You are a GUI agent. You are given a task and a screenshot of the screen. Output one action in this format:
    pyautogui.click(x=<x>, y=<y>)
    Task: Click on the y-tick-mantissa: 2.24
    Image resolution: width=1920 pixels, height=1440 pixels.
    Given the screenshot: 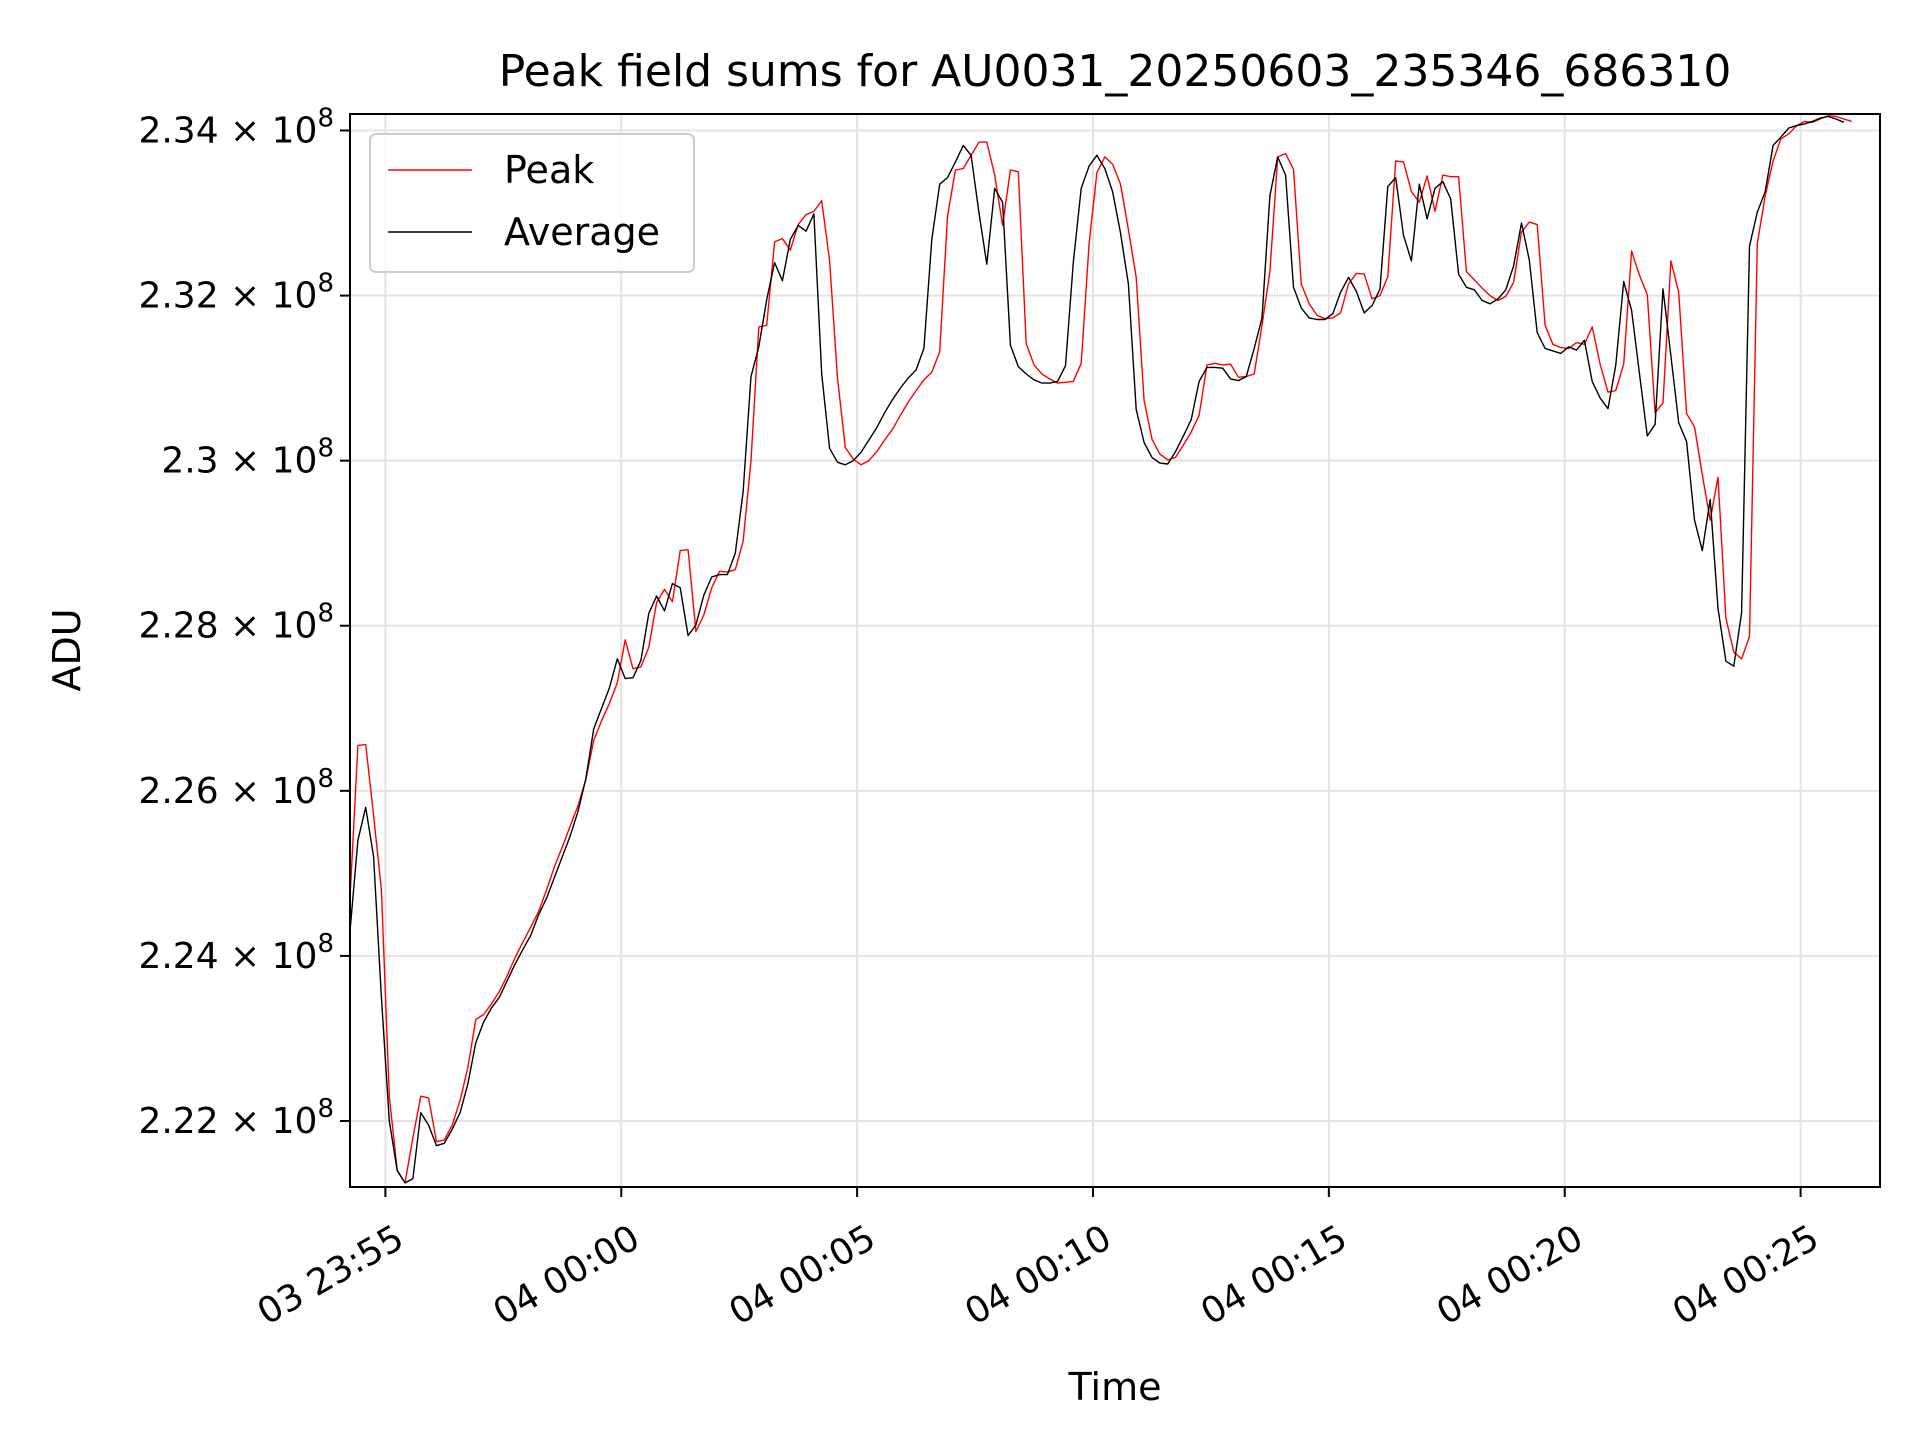 What is the action you would take?
    pyautogui.click(x=178, y=956)
    